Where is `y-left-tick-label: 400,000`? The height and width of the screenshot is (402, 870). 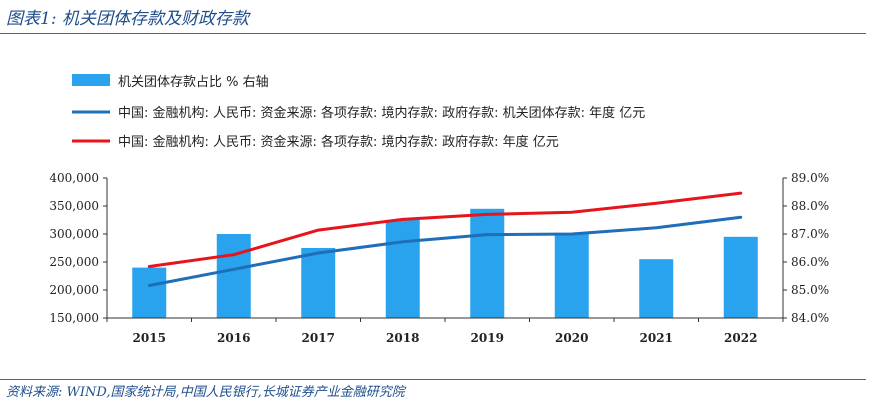 y-left-tick-label: 400,000 is located at coordinates (74, 178).